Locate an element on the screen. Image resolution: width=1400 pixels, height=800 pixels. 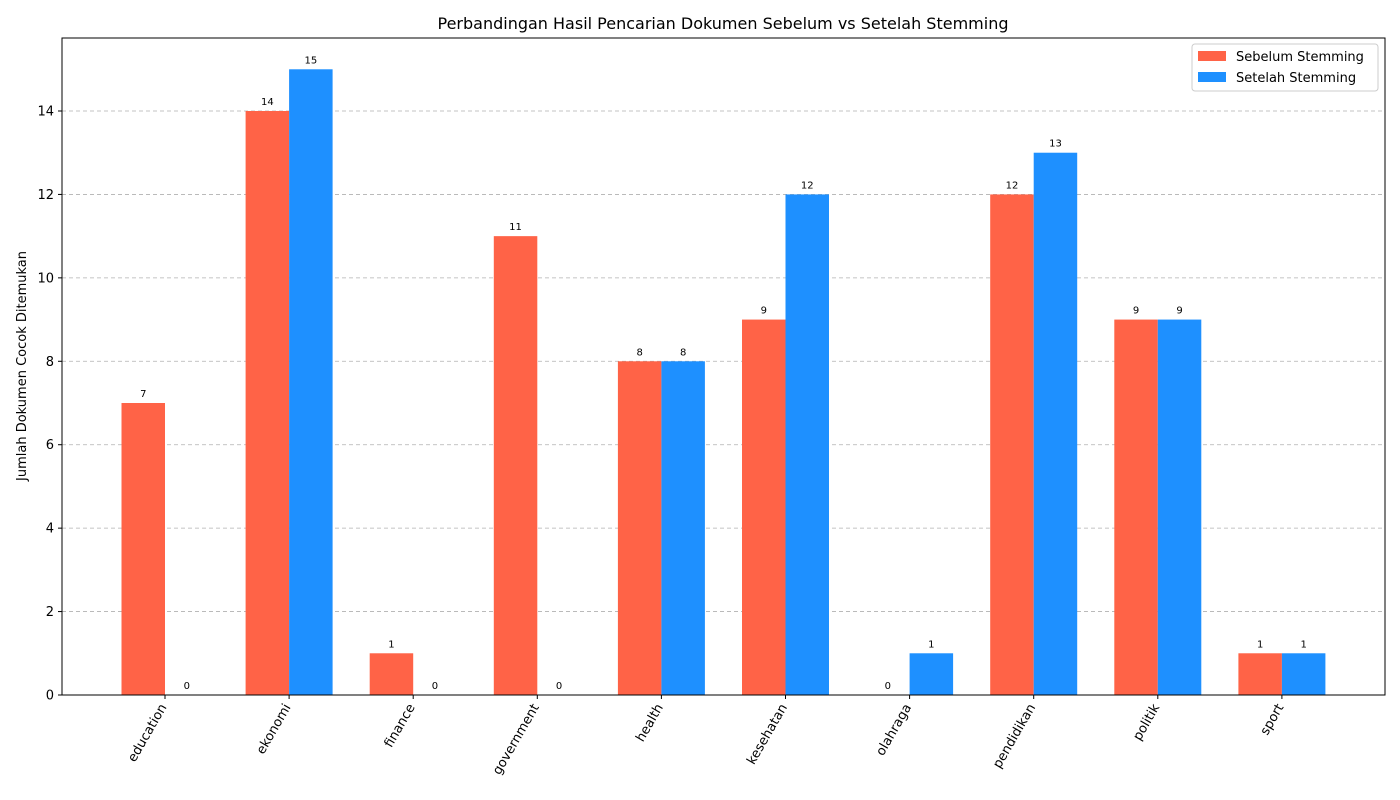
bar-value-label: 11 is located at coordinates (515, 227).